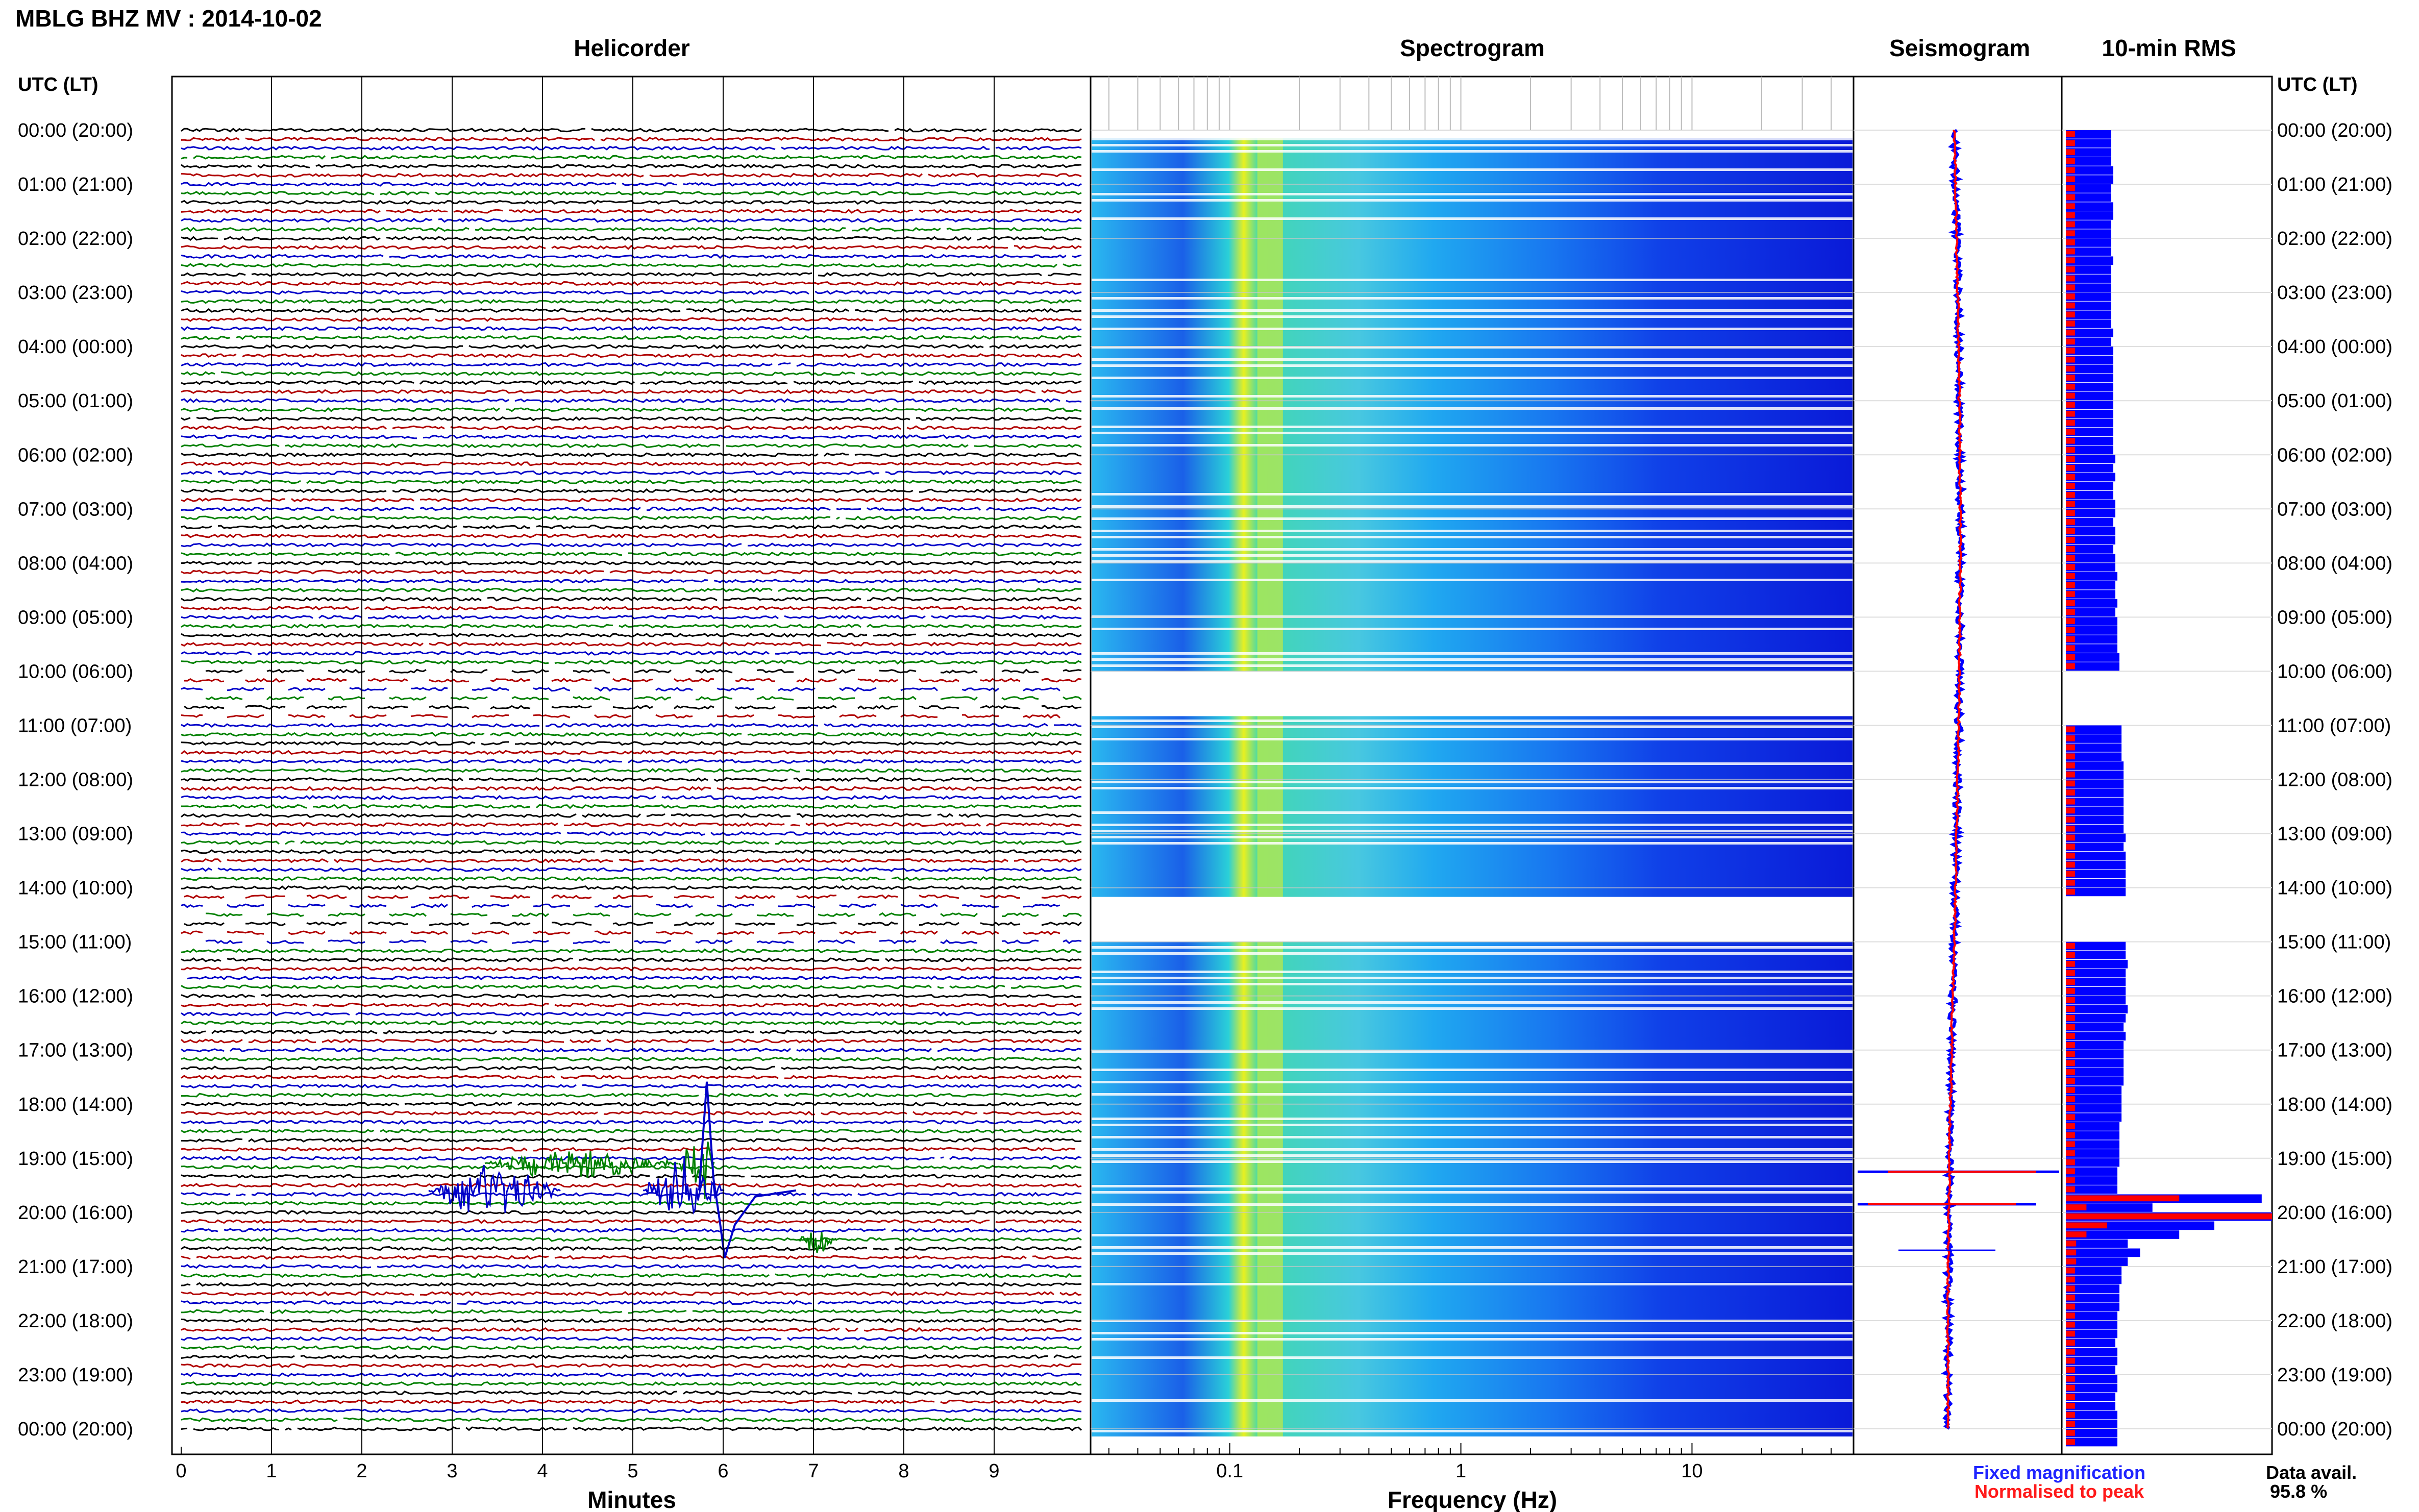 Image resolution: width=2419 pixels, height=1512 pixels. What do you see at coordinates (58, 84) in the screenshot?
I see `utc-label-left: UTC (LT)` at bounding box center [58, 84].